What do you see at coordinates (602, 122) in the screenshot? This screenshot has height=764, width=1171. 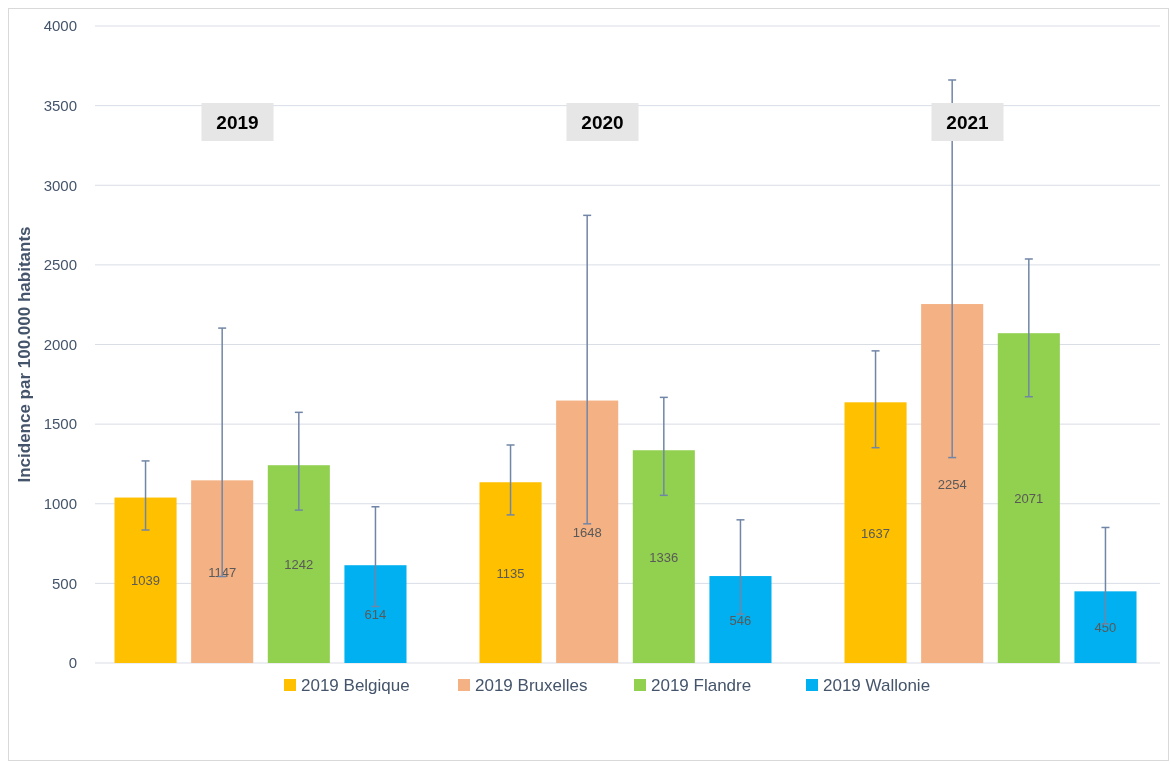 I see `x-tick-label: 2020` at bounding box center [602, 122].